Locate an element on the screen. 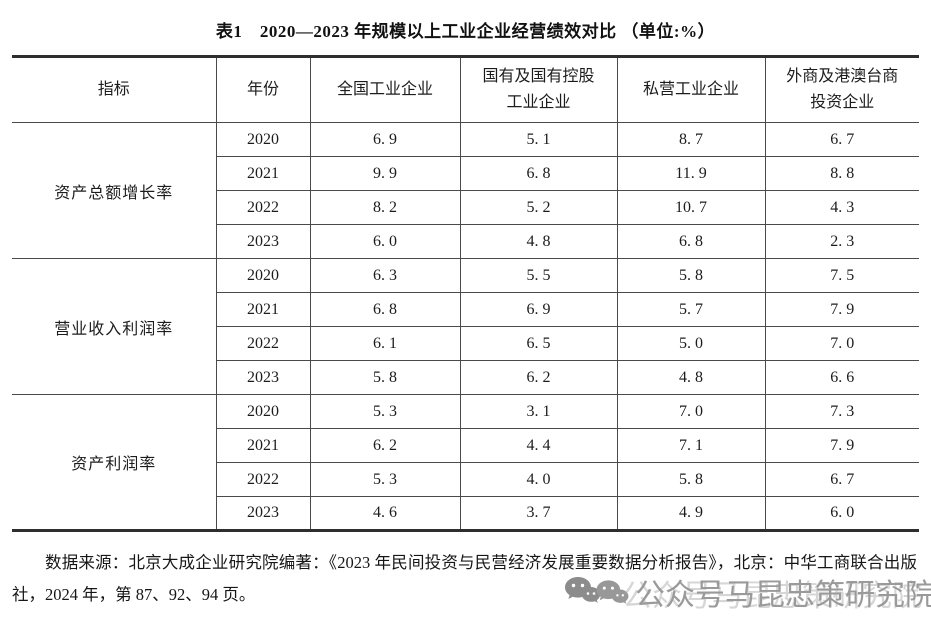  table-row: 2021 6. 2 4. 4 7. 1 7. 9 is located at coordinates (465, 445).